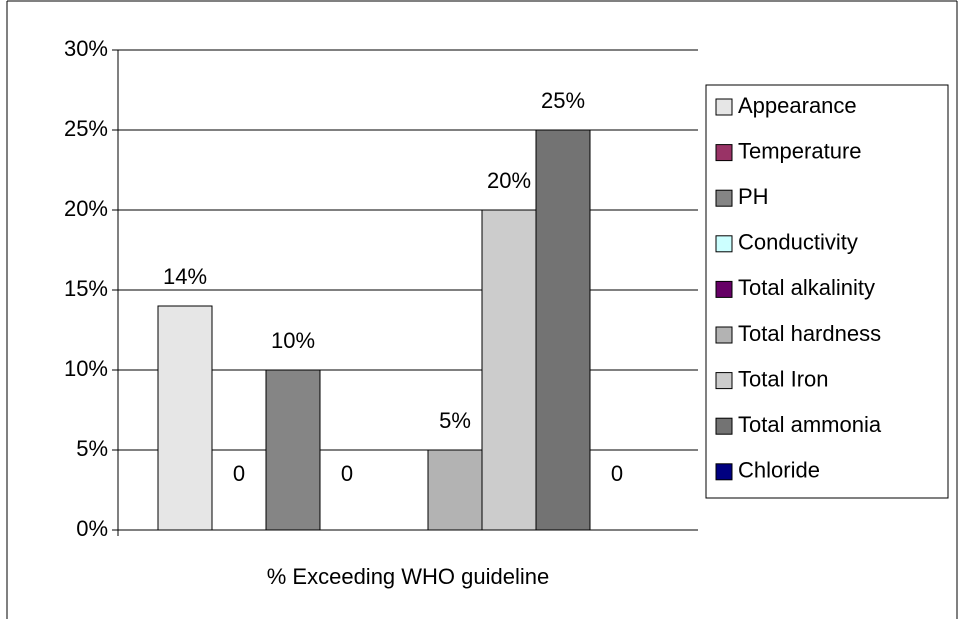 The height and width of the screenshot is (619, 958). I want to click on value-label: 14%, so click(185, 276).